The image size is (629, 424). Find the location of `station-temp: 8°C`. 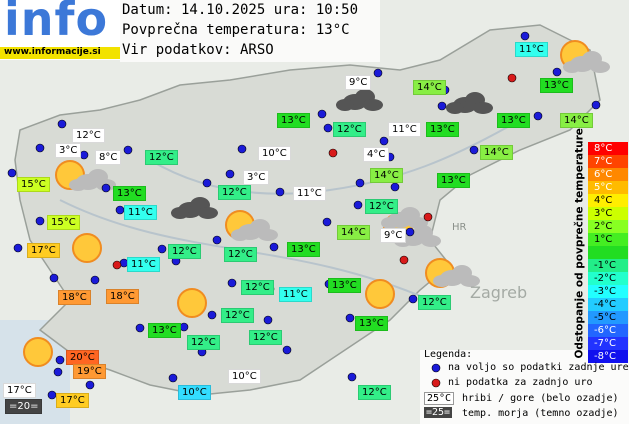

station-temp: 8°C is located at coordinates (108, 157).